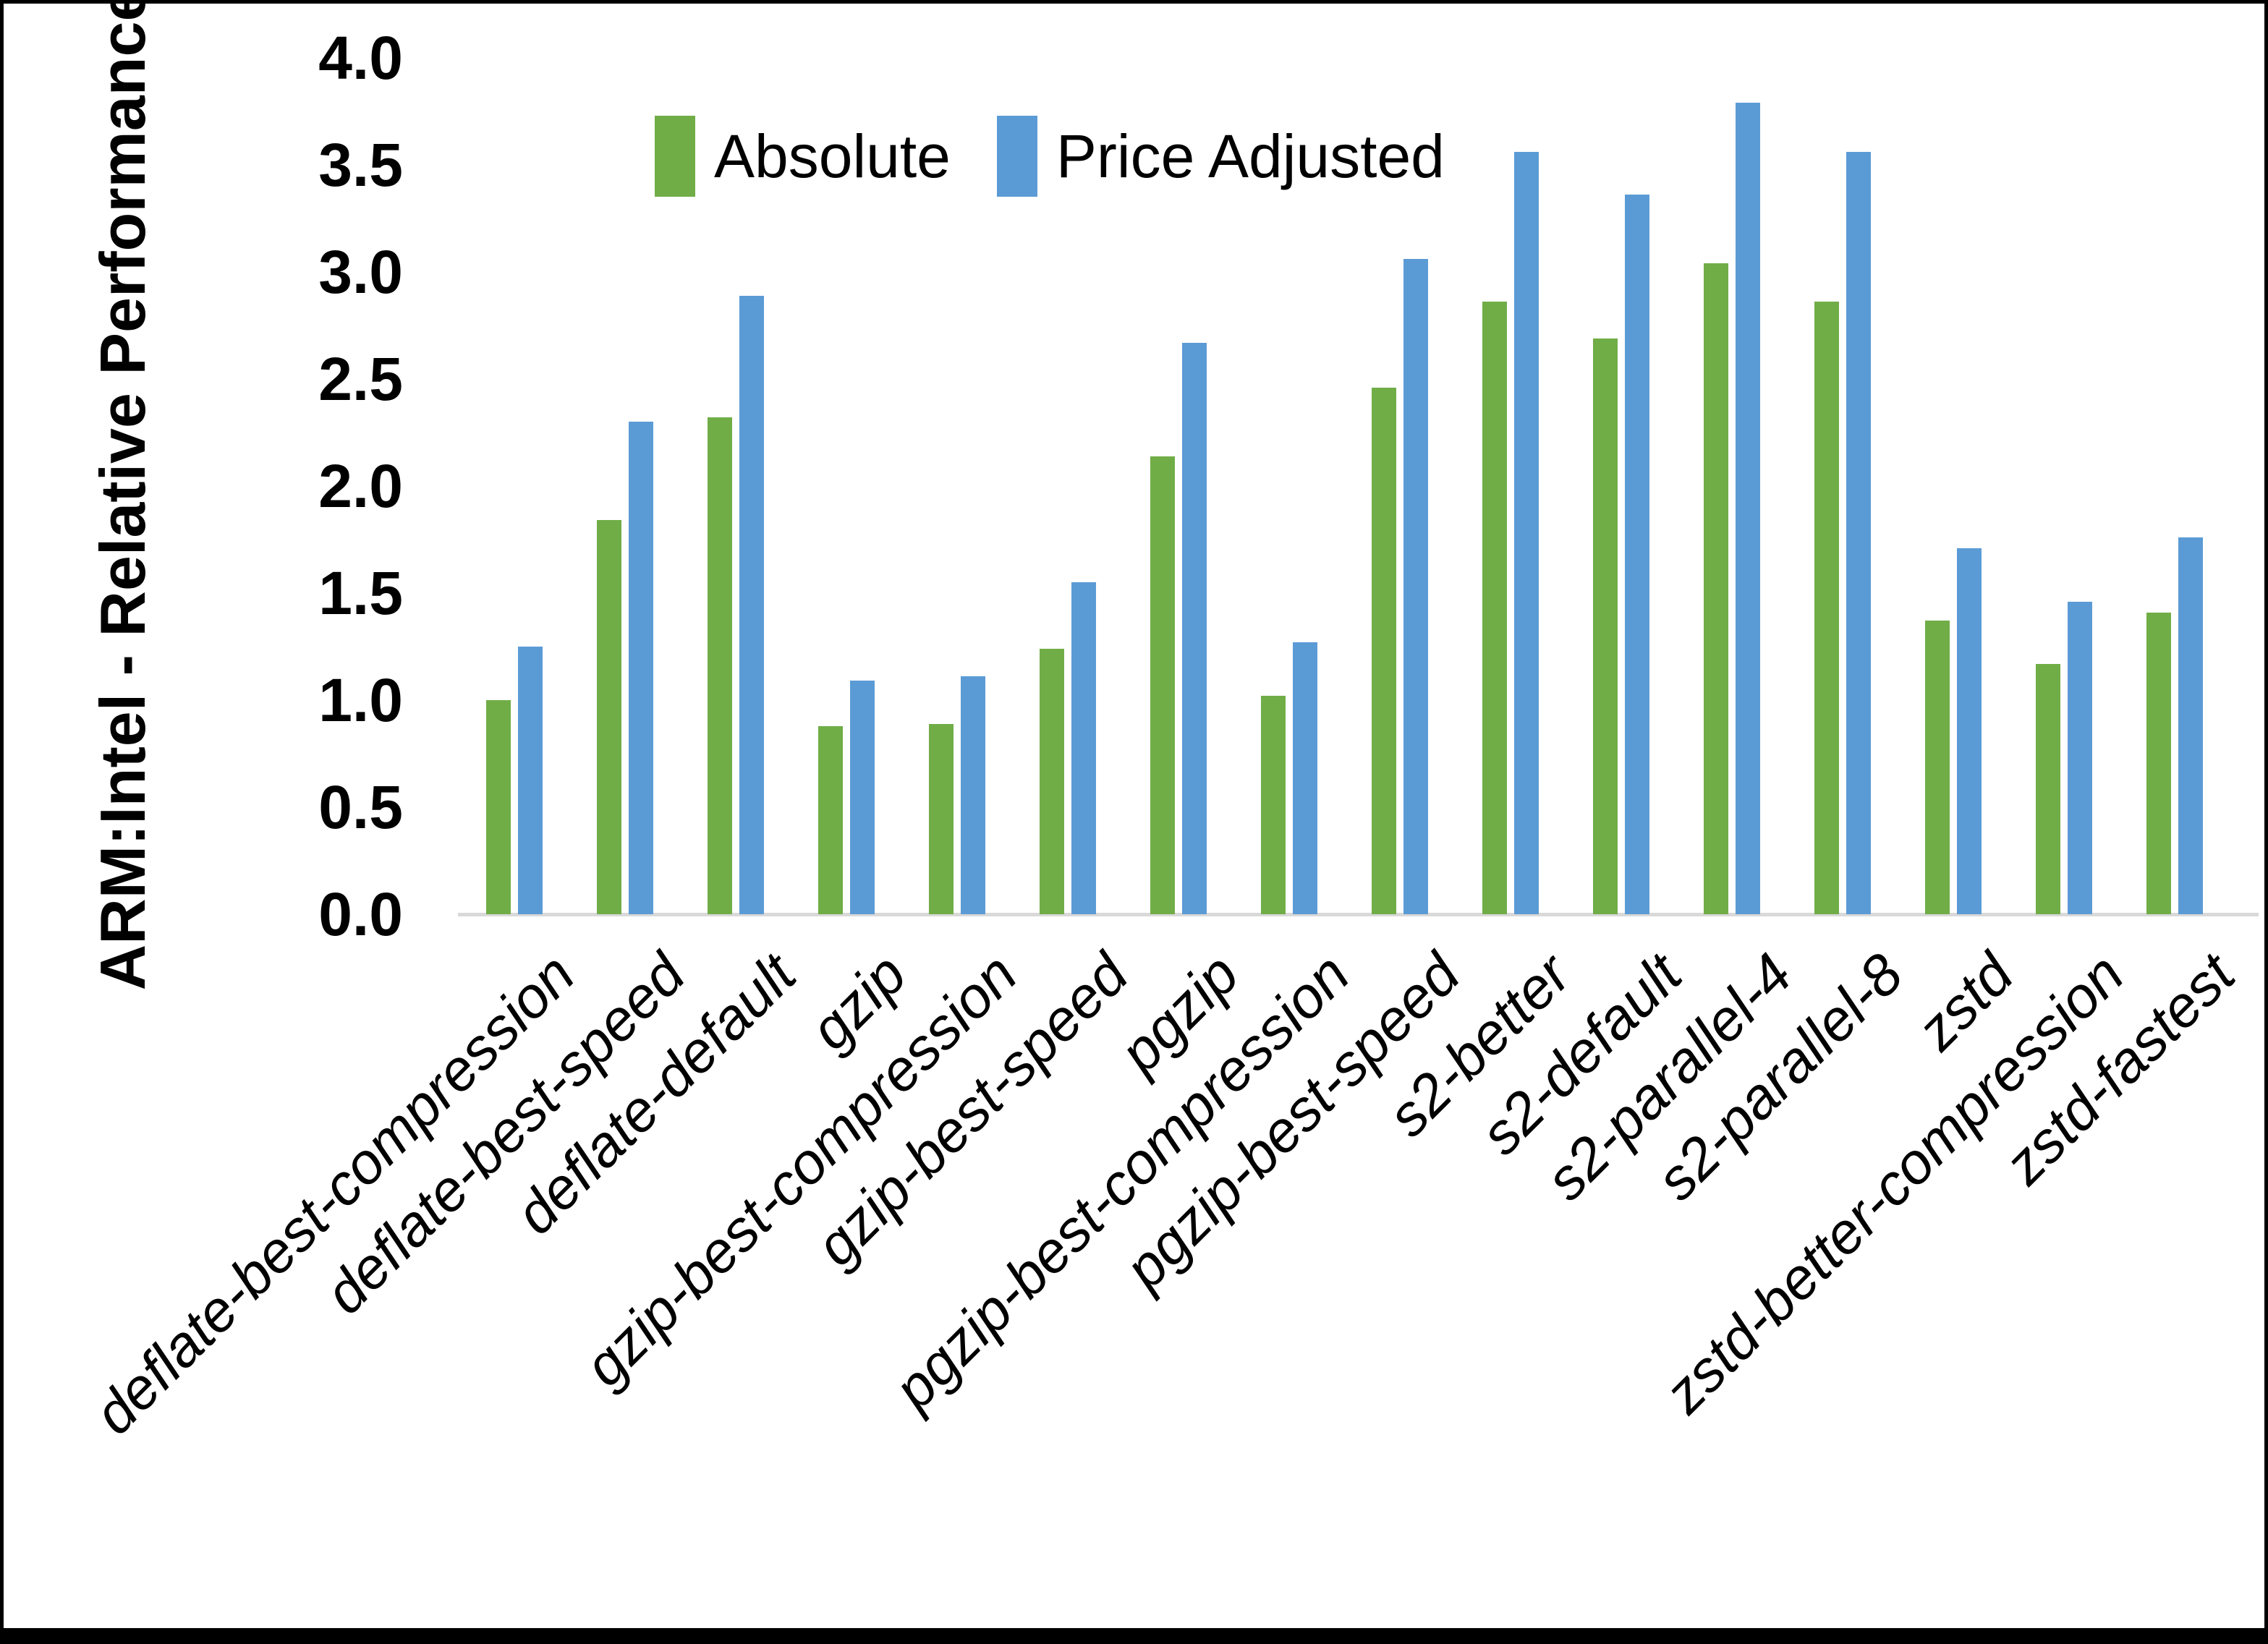 The height and width of the screenshot is (1644, 2268). Describe the element at coordinates (360, 164) in the screenshot. I see `y-tick-label-3.5: 3.5` at that location.